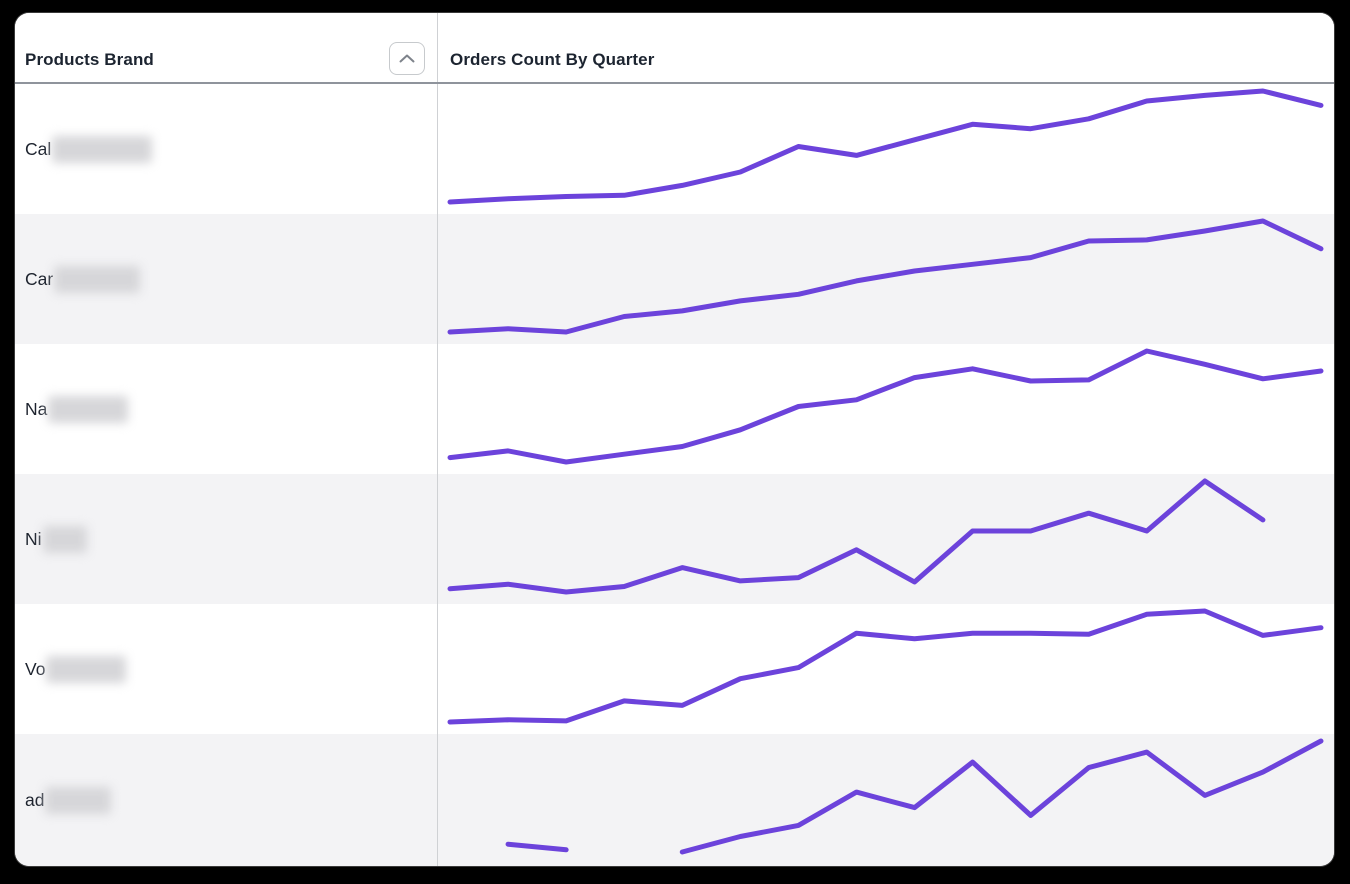  Describe the element at coordinates (35, 799) in the screenshot. I see `brand-label: ad` at that location.